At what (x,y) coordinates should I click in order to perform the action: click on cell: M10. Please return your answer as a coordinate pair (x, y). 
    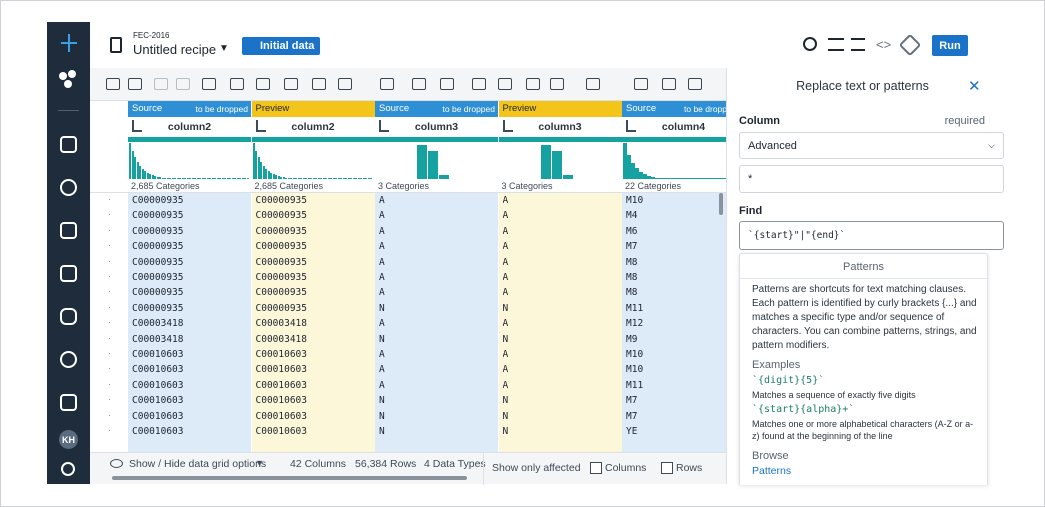
    Looking at the image, I should click on (635, 200).